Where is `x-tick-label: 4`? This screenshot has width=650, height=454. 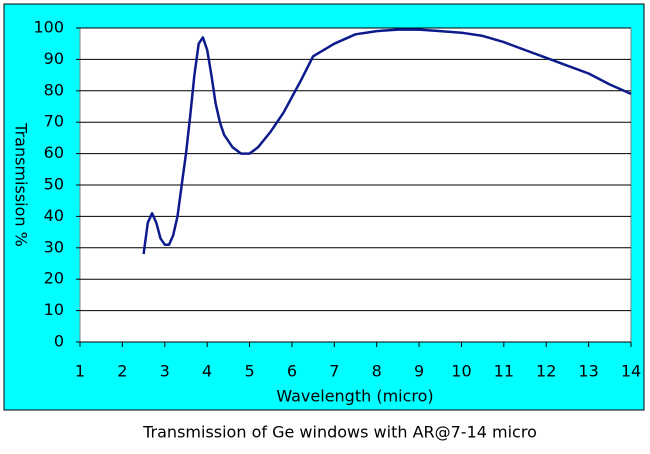
x-tick-label: 4 is located at coordinates (207, 371).